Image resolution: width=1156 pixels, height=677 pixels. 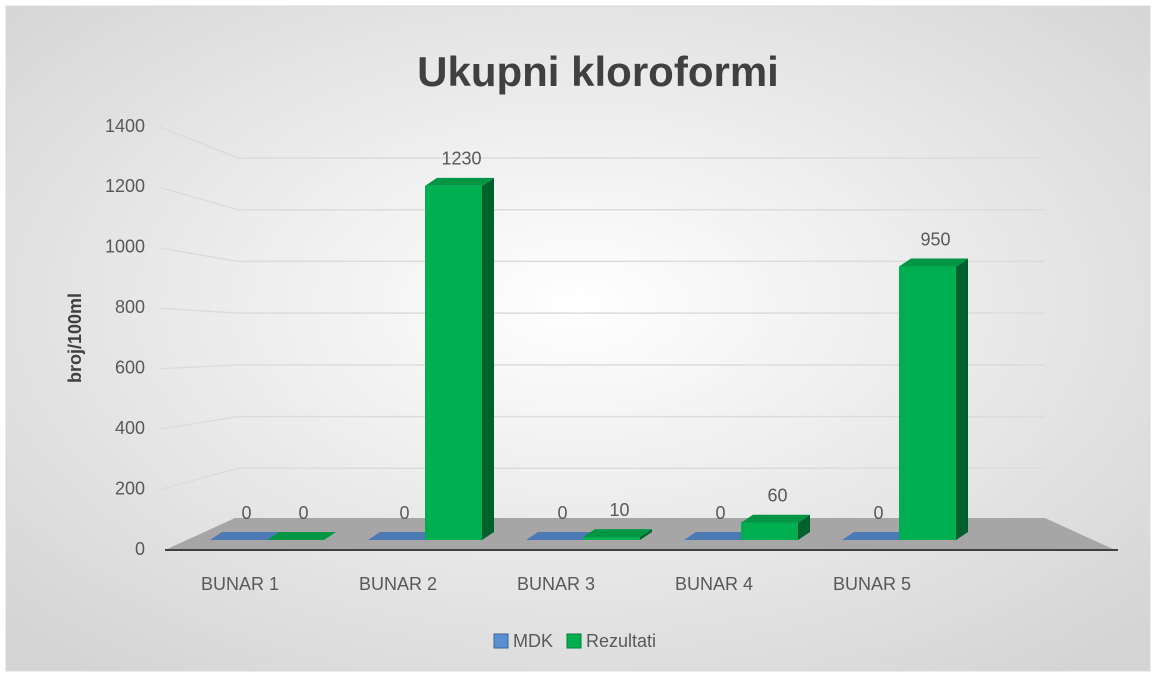 What do you see at coordinates (140, 549) in the screenshot?
I see `y-tick-label: 0` at bounding box center [140, 549].